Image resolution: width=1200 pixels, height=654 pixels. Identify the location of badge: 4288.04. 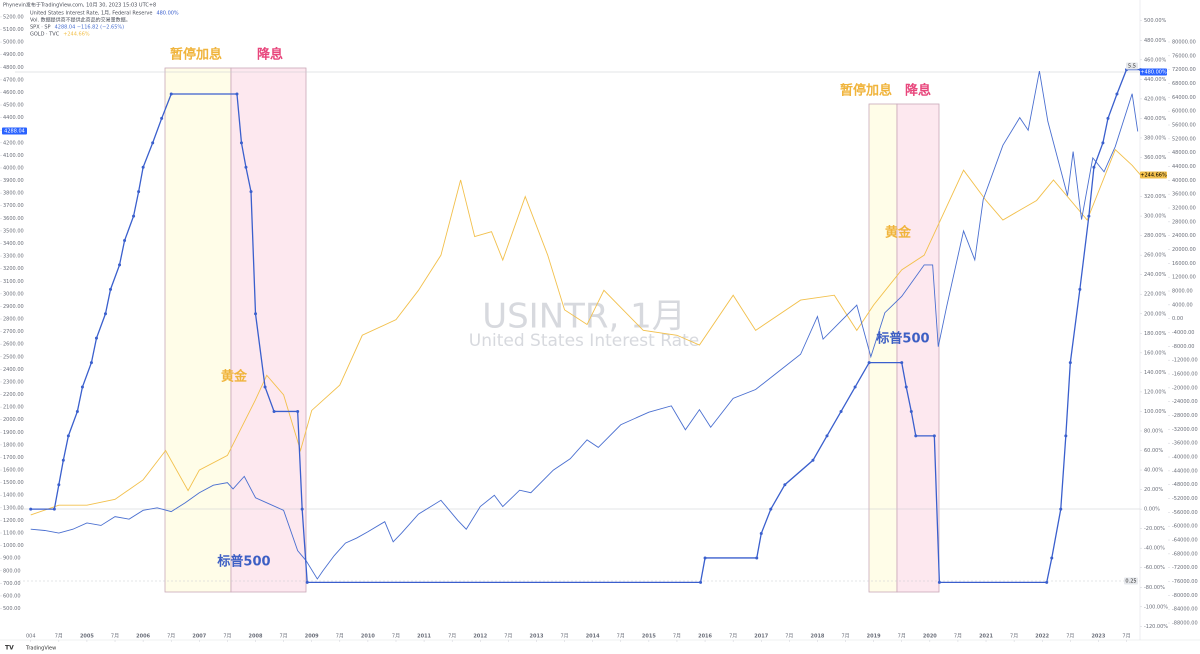
(14, 132).